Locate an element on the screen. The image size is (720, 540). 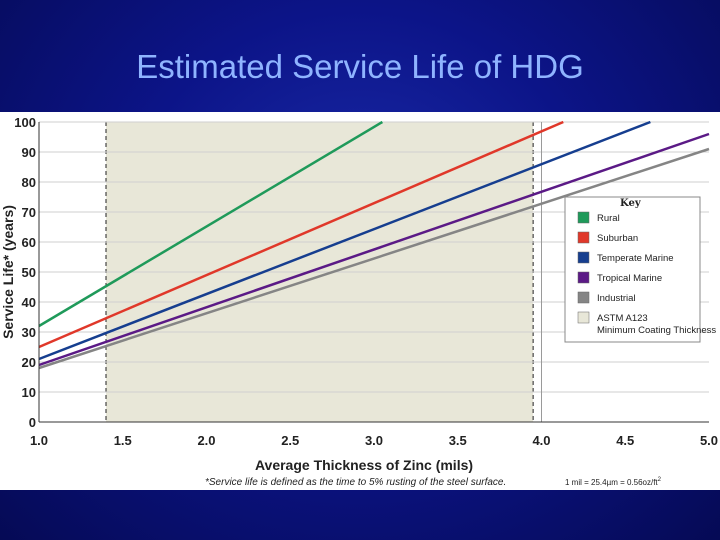
unit-note-text: 1 mil = 25.4µm = 0.56oz/ft is located at coordinates (611, 482).